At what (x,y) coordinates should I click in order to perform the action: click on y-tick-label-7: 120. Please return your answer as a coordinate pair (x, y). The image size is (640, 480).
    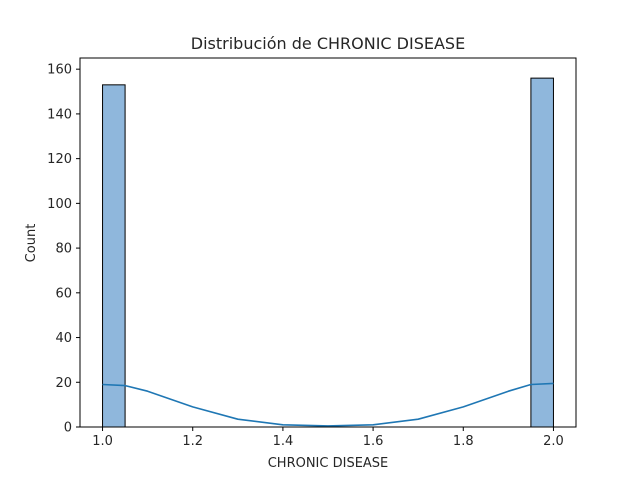
    Looking at the image, I should click on (59, 159).